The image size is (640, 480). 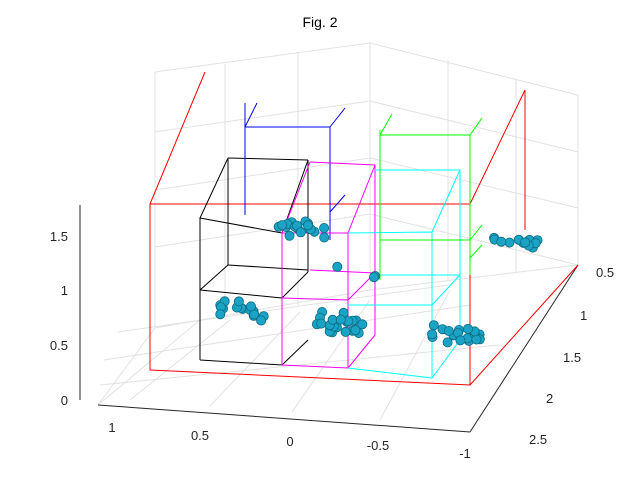 I want to click on y-tick-labels: 0.5 1 1.5 2 2.5, so click(x=571, y=356).